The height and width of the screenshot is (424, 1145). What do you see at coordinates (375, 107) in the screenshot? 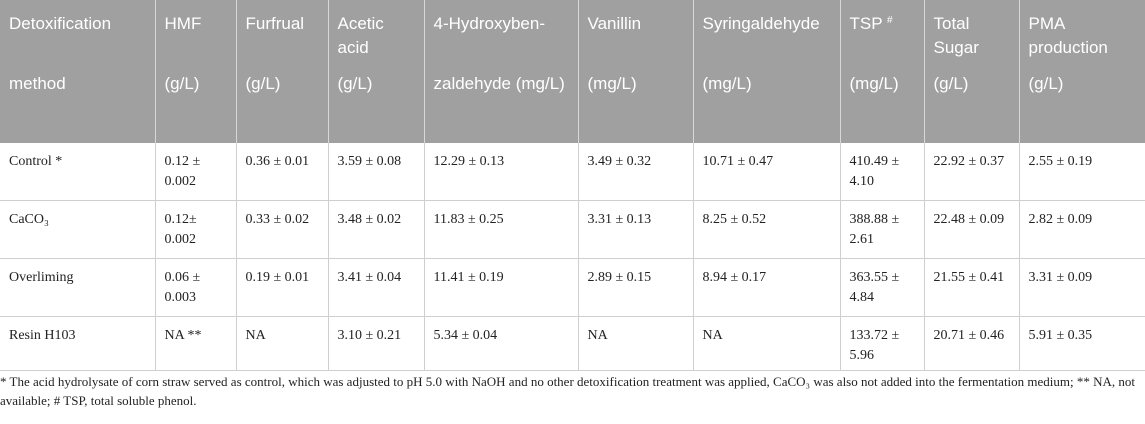
I see `unit-acetic-acid: (g/L)` at bounding box center [375, 107].